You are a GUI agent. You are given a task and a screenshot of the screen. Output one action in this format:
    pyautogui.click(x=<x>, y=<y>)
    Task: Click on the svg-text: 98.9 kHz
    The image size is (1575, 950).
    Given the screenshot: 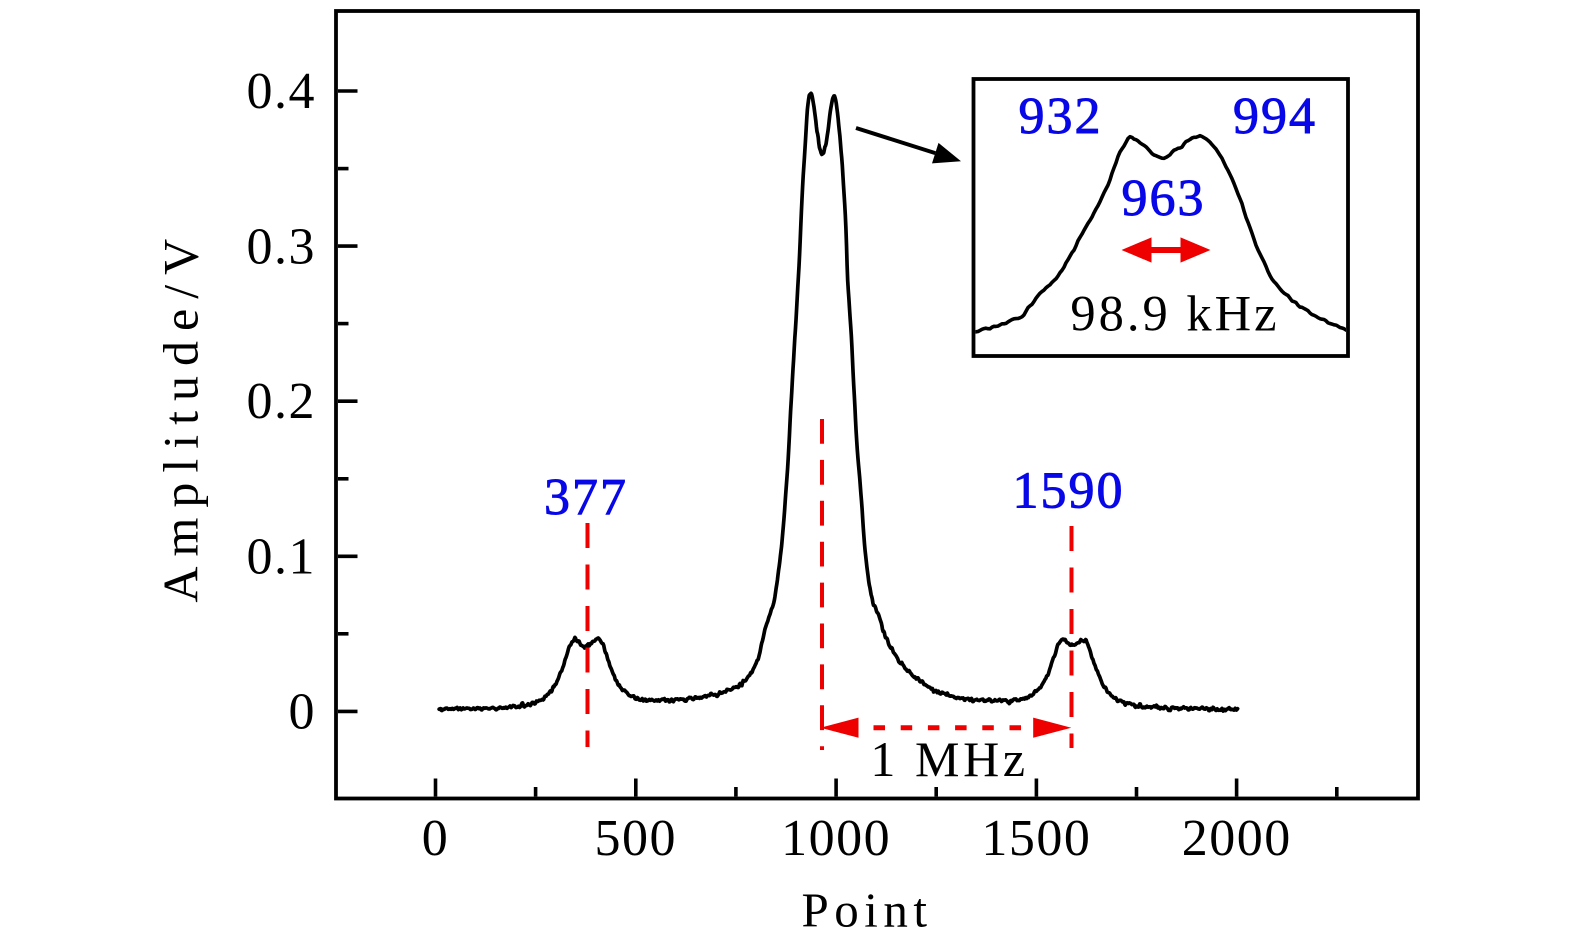 What is the action you would take?
    pyautogui.click(x=1174, y=314)
    